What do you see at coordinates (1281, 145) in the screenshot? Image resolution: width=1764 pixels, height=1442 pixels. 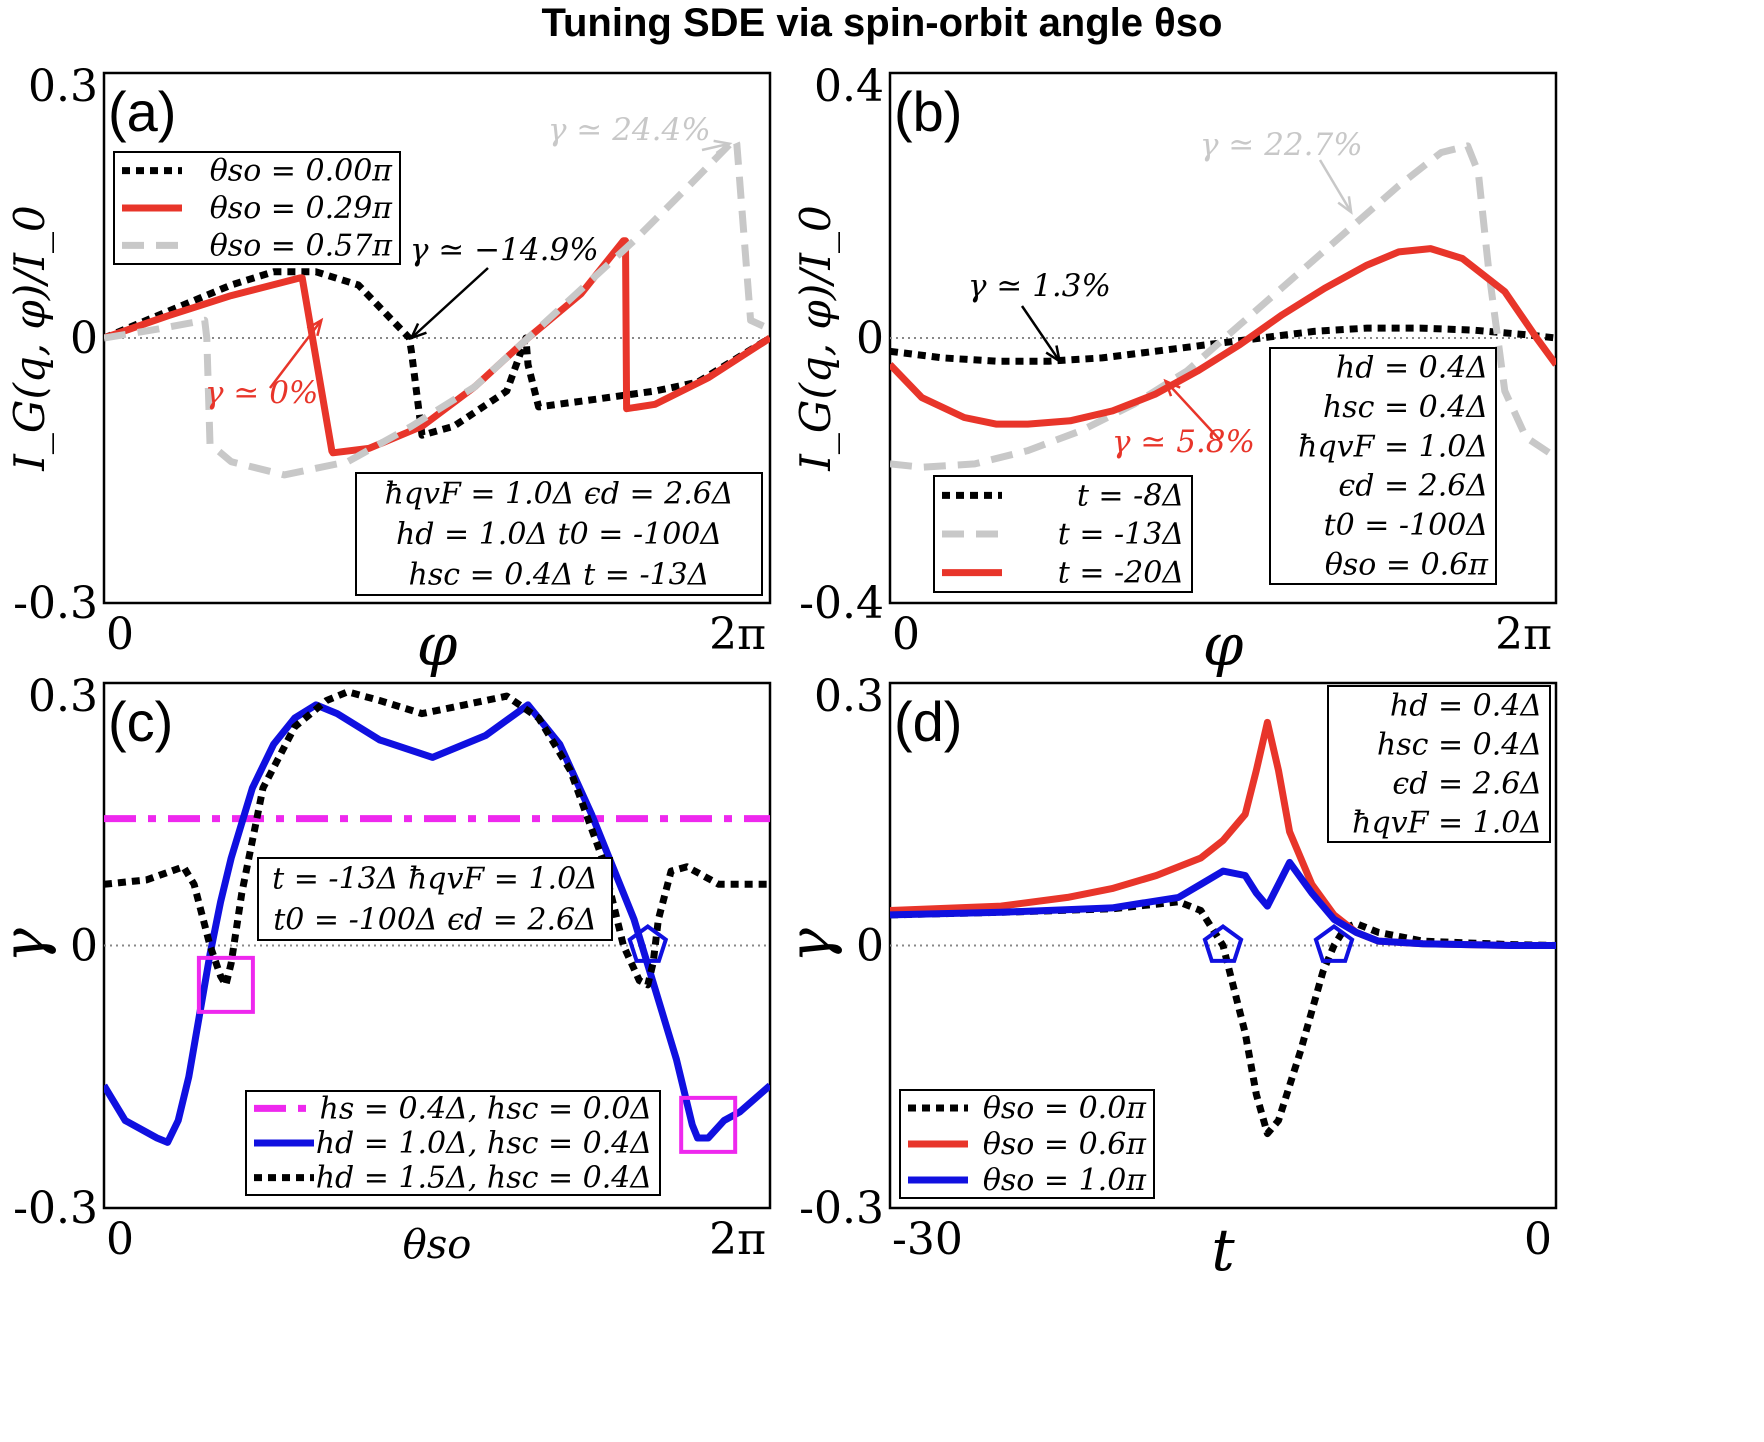 I see `annotation-label: γ ≃ 22.7%` at bounding box center [1281, 145].